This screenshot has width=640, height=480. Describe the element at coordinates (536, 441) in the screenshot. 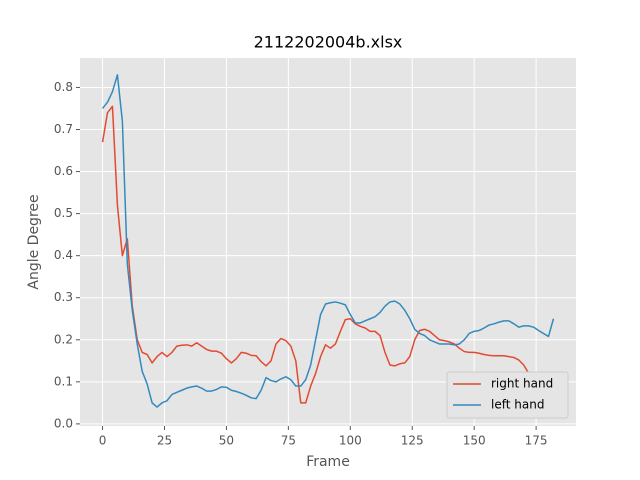

I see `x-tick-label: 175` at that location.